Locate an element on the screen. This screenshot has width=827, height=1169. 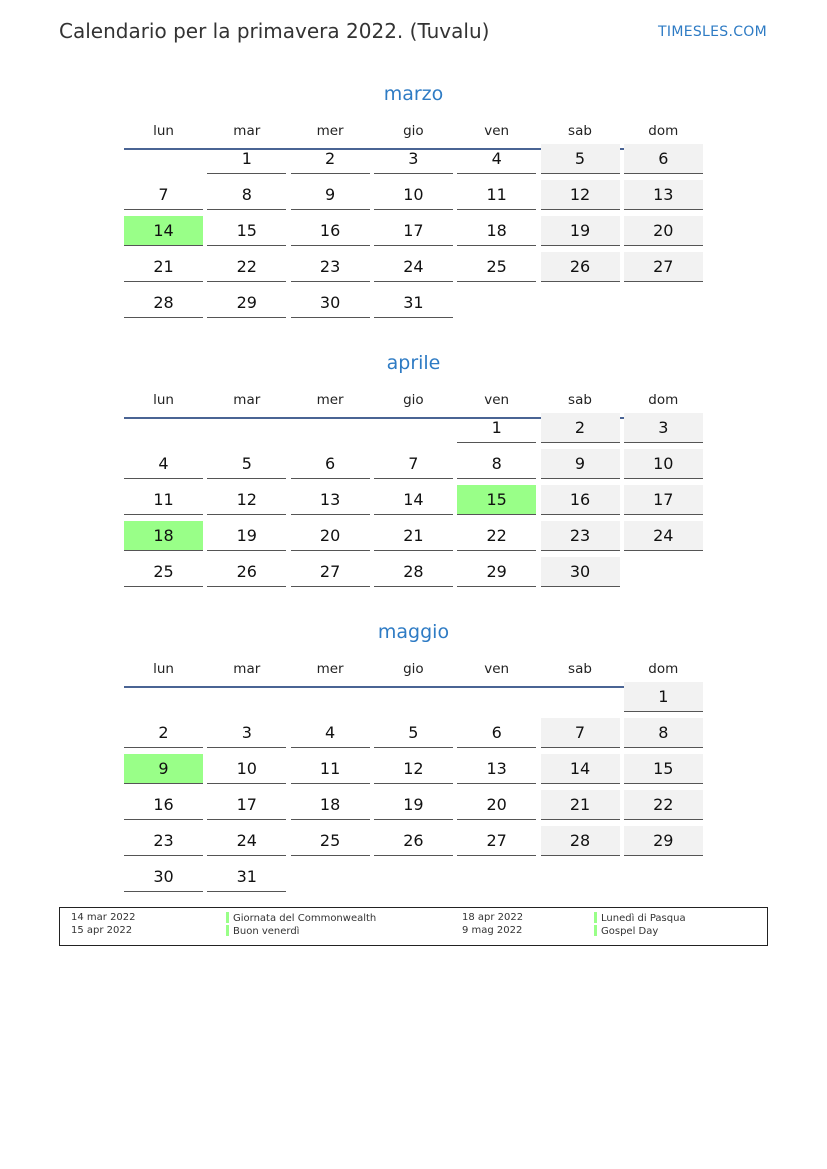
holiday-day-cell: 18 is located at coordinates (163, 535).